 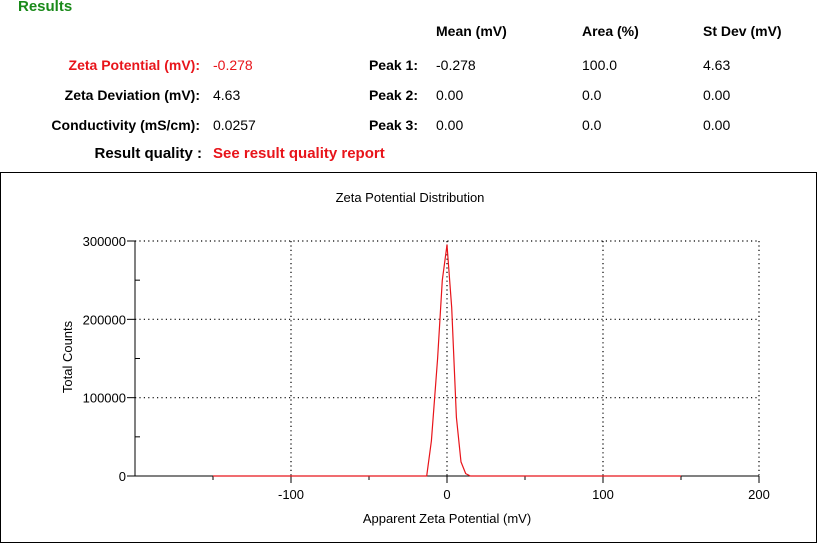 I want to click on y-axis-label: Total Counts, so click(x=67, y=356).